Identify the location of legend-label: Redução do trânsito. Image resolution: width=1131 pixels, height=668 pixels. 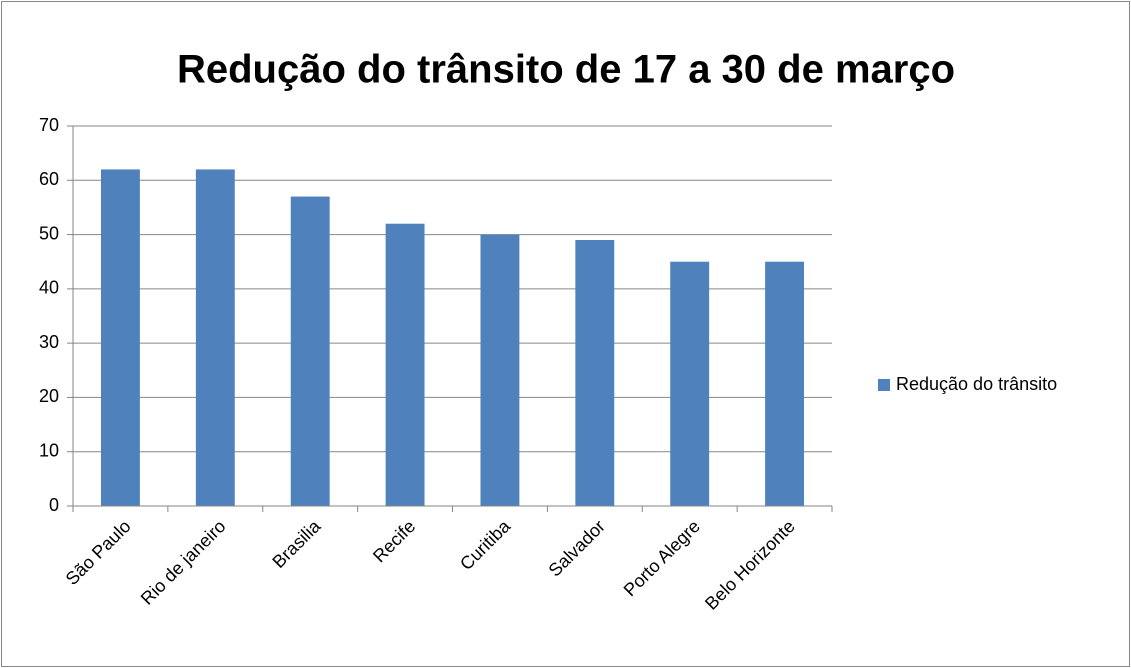
(976, 384).